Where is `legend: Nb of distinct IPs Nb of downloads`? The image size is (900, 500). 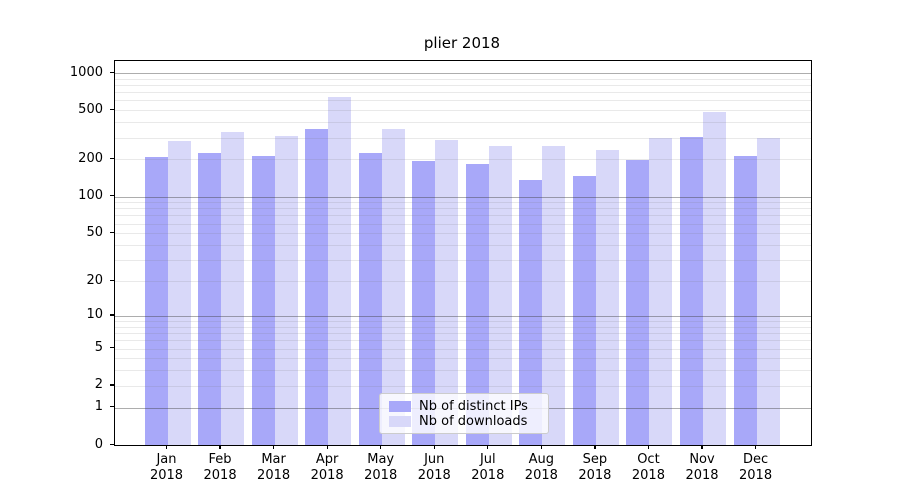 legend: Nb of distinct IPs Nb of downloads is located at coordinates (464, 413).